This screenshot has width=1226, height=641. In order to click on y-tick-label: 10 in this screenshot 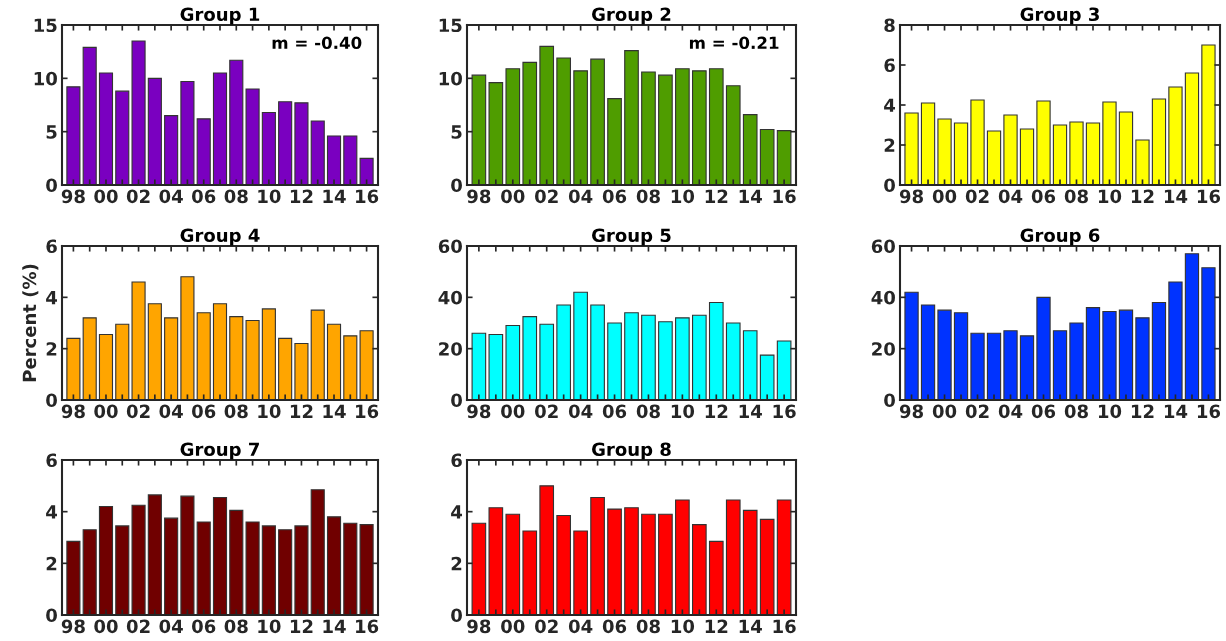, I will do `click(450, 78)`.